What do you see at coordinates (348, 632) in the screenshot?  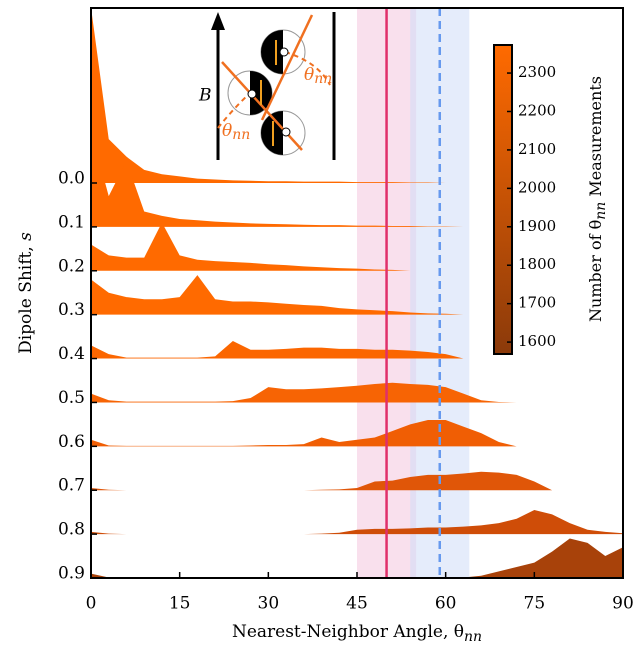 I see `x-label-text: Nearest-Neighbor Angle, θ` at bounding box center [348, 632].